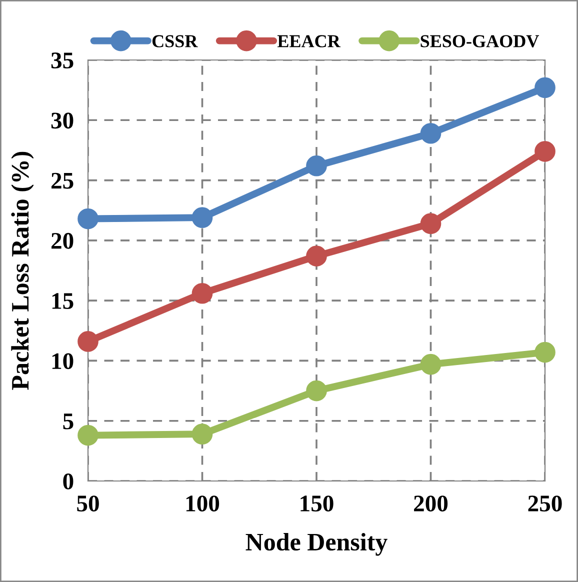  Describe the element at coordinates (63, 301) in the screenshot. I see `y-tick-label: 15` at that location.